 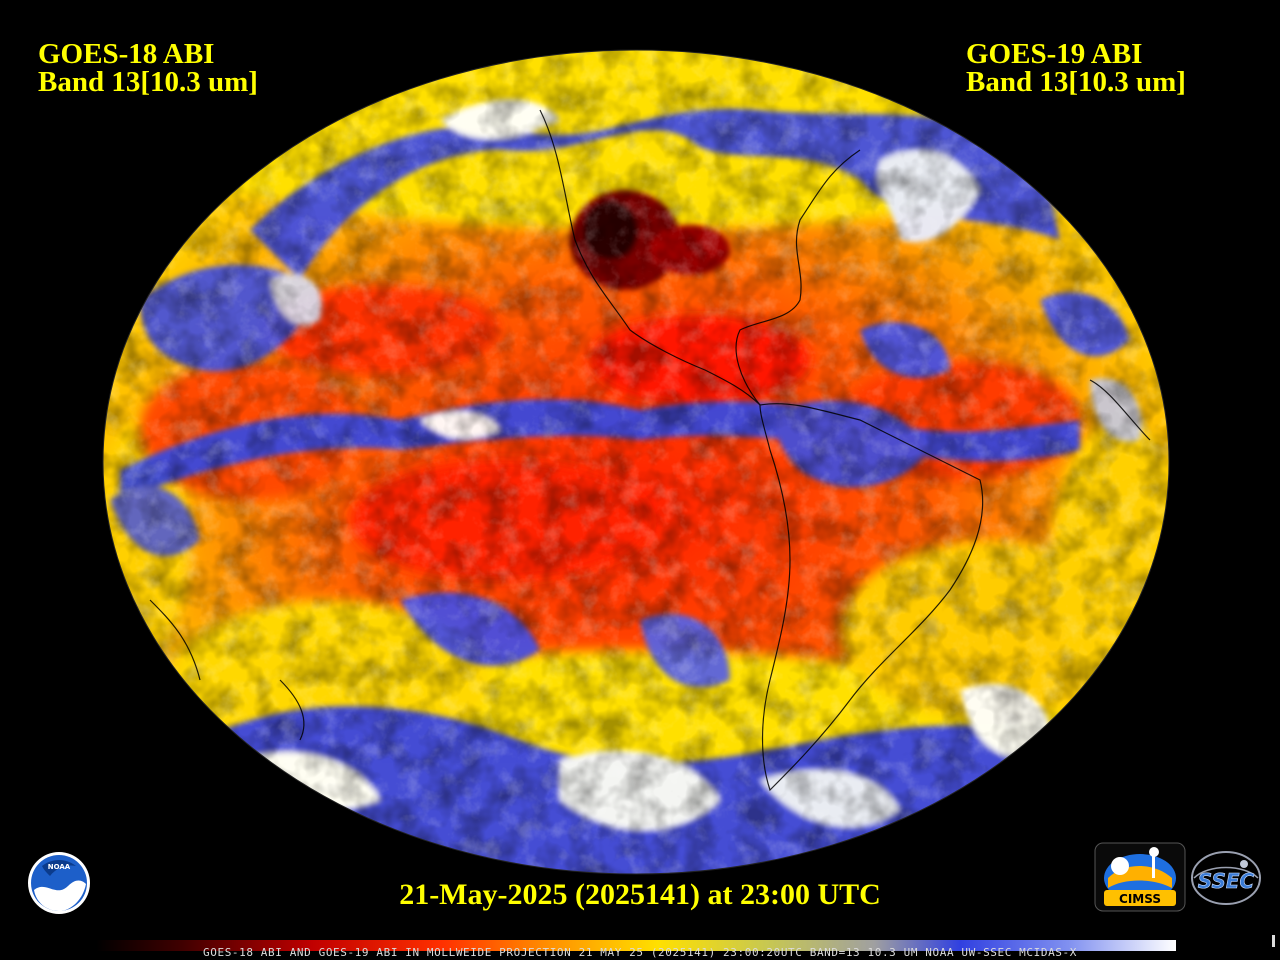 What do you see at coordinates (59, 883) in the screenshot?
I see `noaa-logo: NOAA` at bounding box center [59, 883].